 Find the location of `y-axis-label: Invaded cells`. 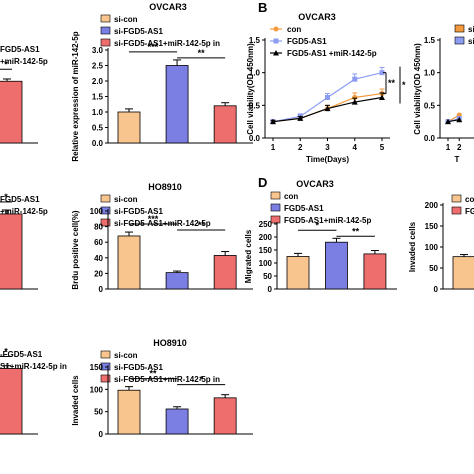

y-axis-label: Invaded cells is located at coordinates (75, 400).